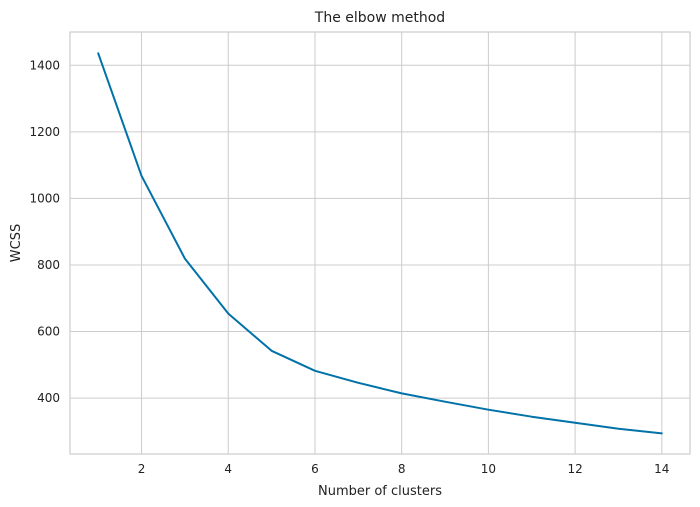  What do you see at coordinates (48, 398) in the screenshot?
I see `y-tick-label-400: 400` at bounding box center [48, 398].